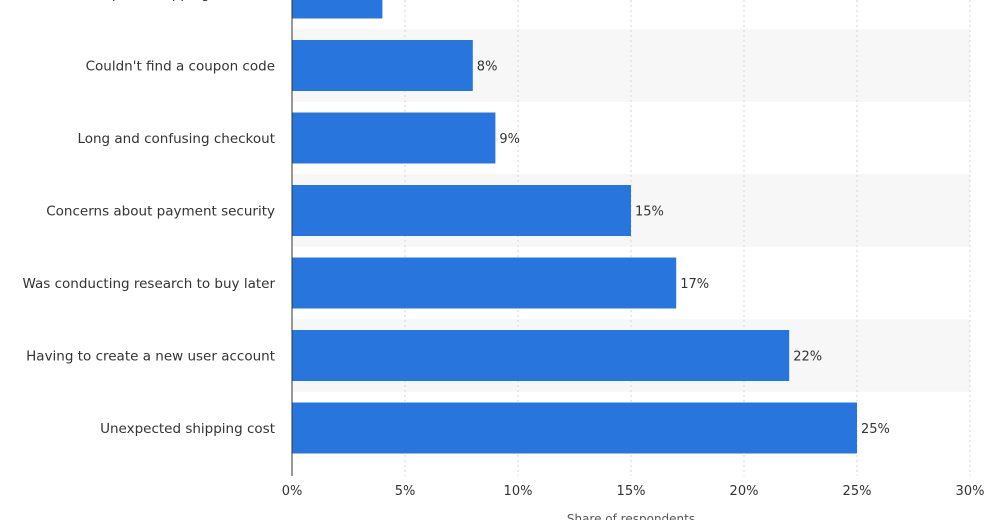 The height and width of the screenshot is (520, 1000). Describe the element at coordinates (160, 212) in the screenshot. I see `category-label: Concerns about payment security` at that location.